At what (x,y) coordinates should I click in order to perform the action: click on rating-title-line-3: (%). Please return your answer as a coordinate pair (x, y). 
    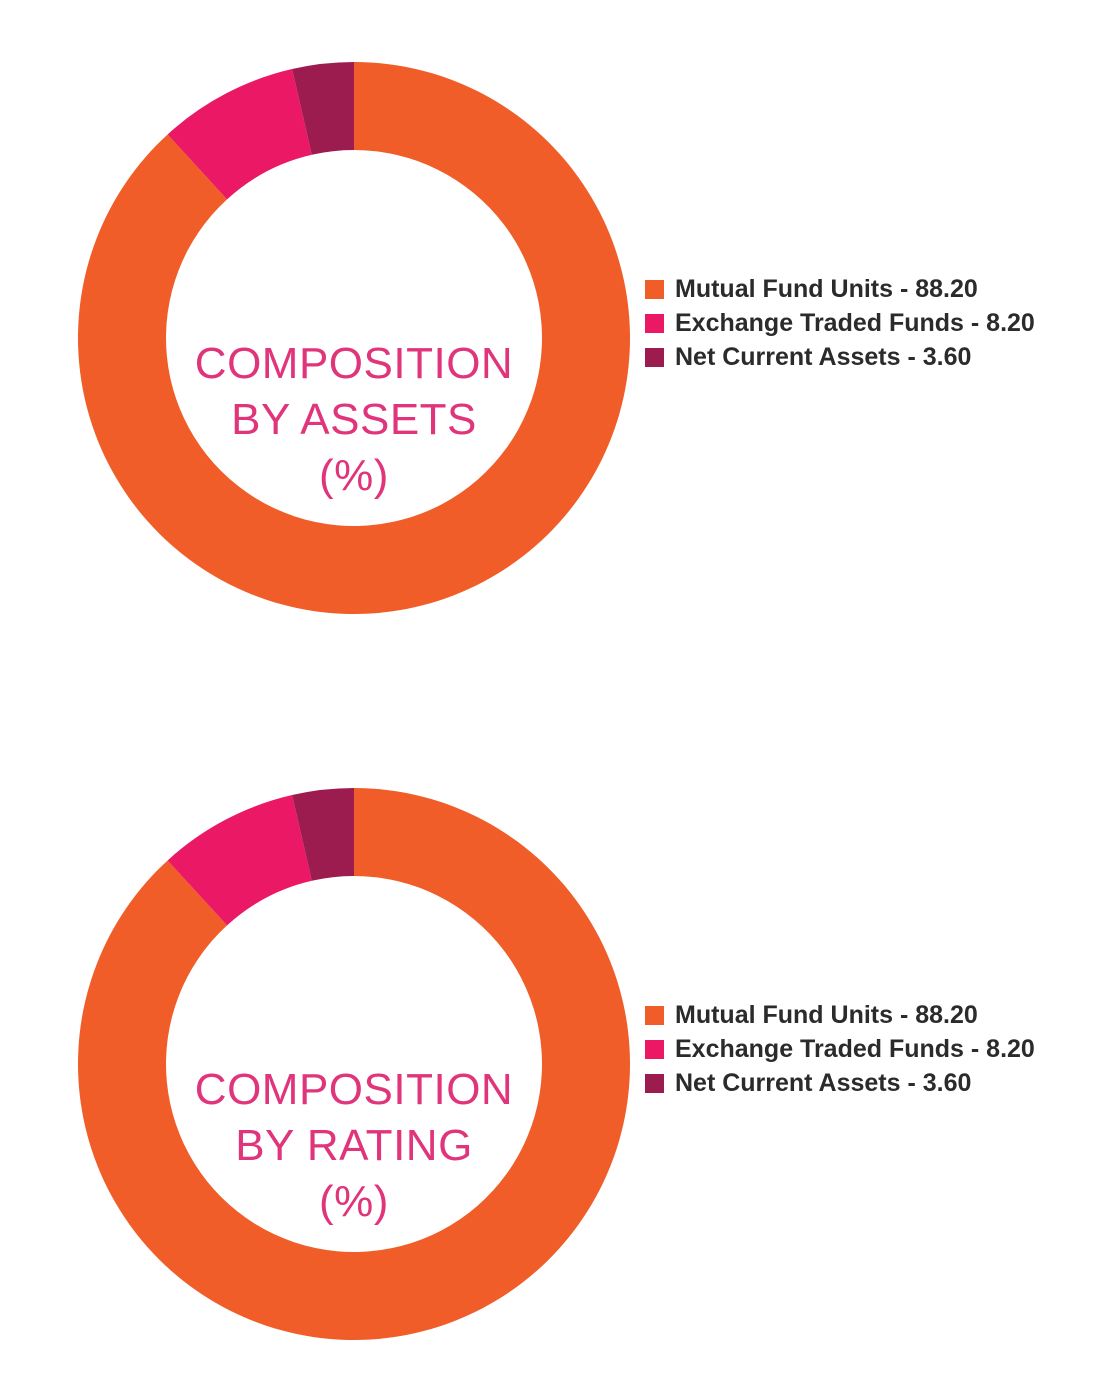
    Looking at the image, I should click on (354, 1201).